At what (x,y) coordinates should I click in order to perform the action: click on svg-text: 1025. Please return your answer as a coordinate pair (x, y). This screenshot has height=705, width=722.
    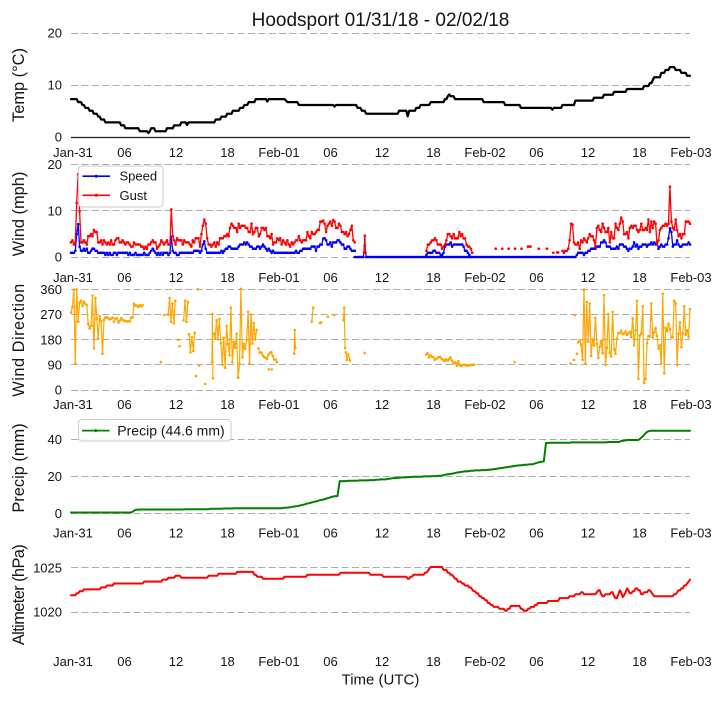
    Looking at the image, I should click on (47, 567).